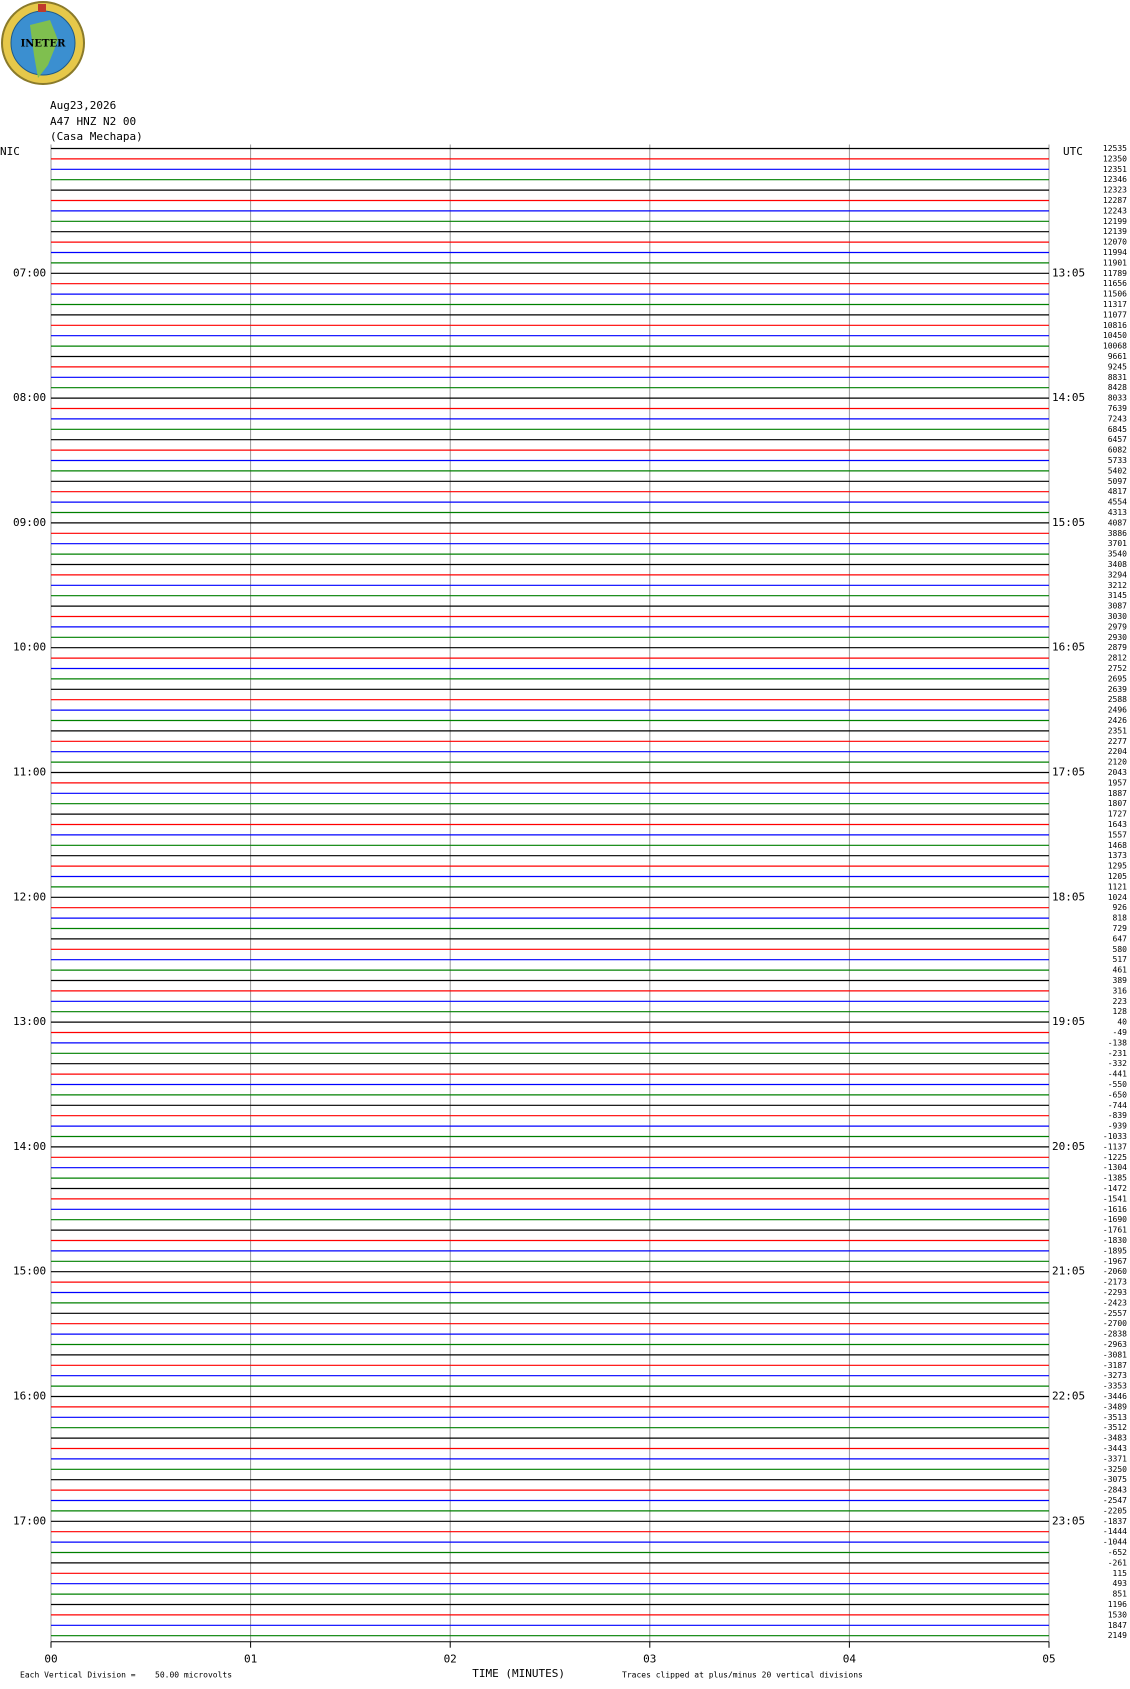 The height and width of the screenshot is (1689, 1130). What do you see at coordinates (1117, 481) in the screenshot?
I see `trace-offset: 5097` at bounding box center [1117, 481].